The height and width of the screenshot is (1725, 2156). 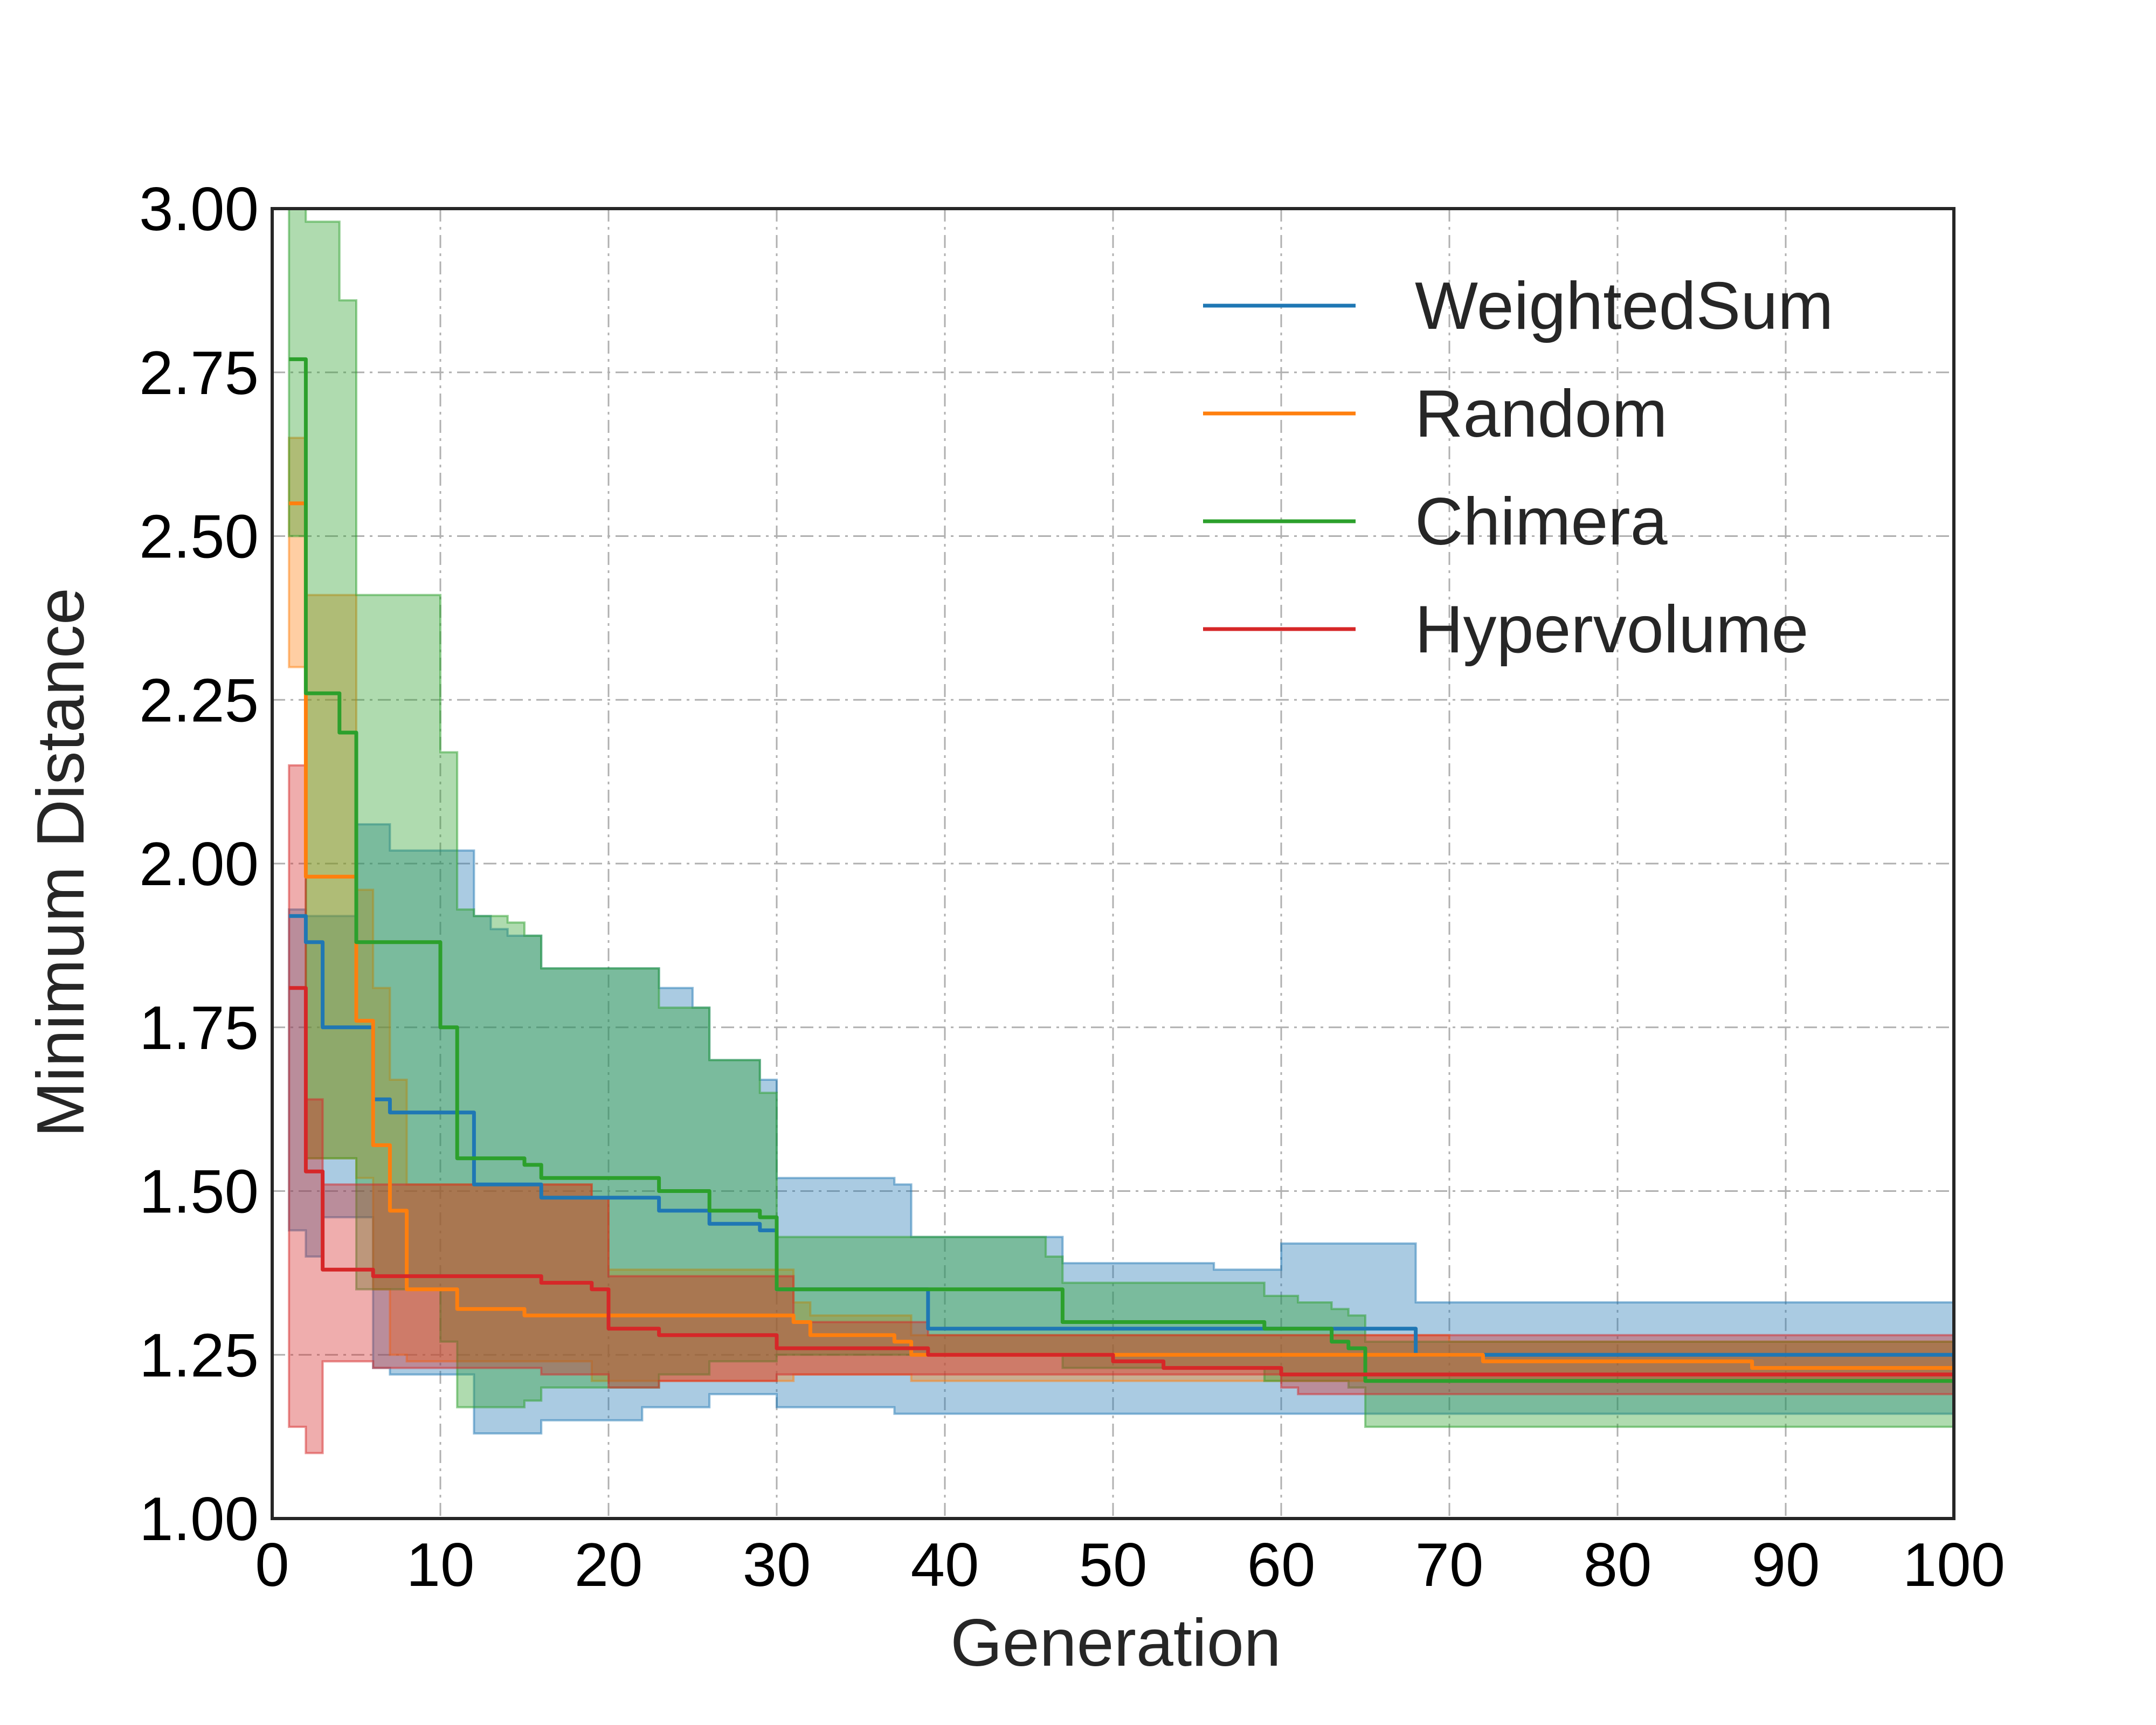 What do you see at coordinates (1542, 522) in the screenshot?
I see `legend-label-chimera: Chimera` at bounding box center [1542, 522].